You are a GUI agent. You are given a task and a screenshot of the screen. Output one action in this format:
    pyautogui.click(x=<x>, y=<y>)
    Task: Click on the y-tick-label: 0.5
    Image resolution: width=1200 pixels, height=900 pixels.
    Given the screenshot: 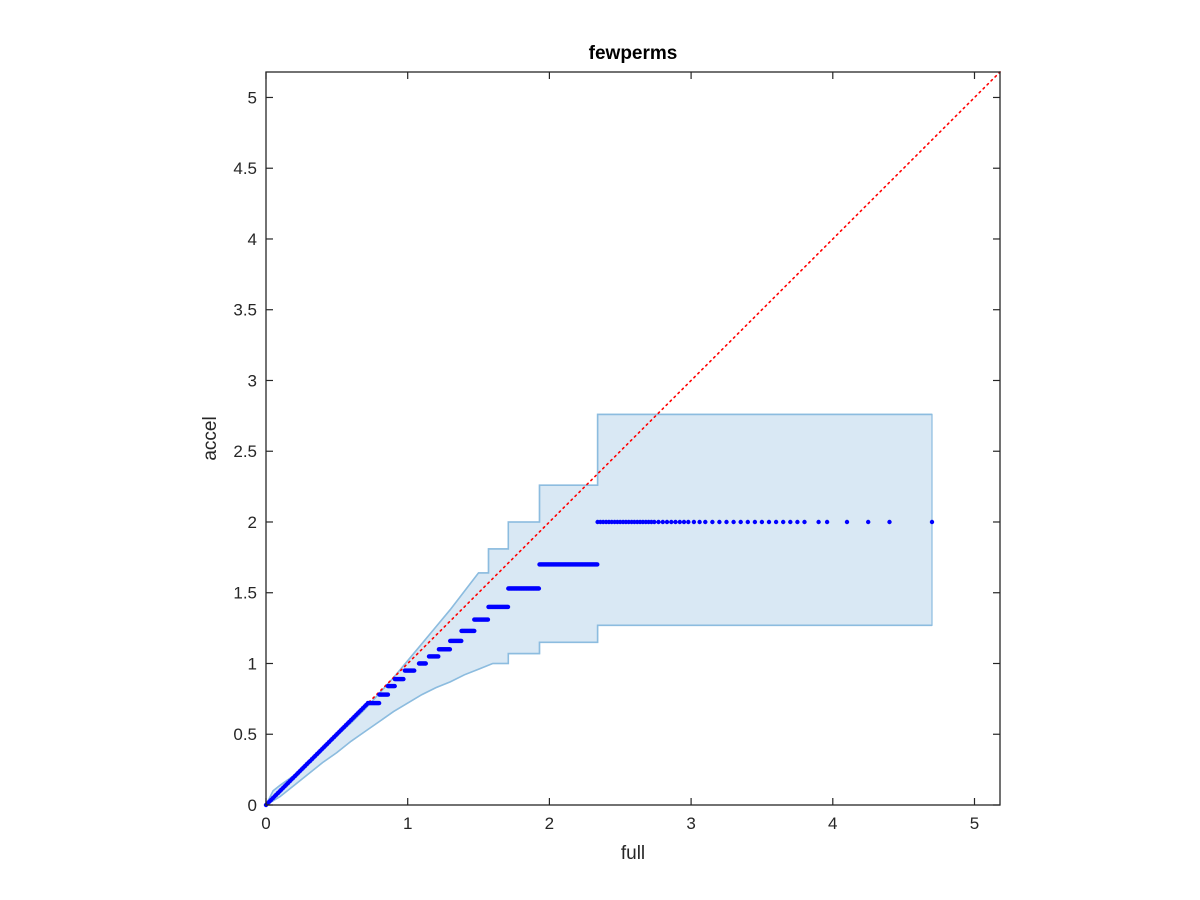 What is the action you would take?
    pyautogui.click(x=245, y=734)
    